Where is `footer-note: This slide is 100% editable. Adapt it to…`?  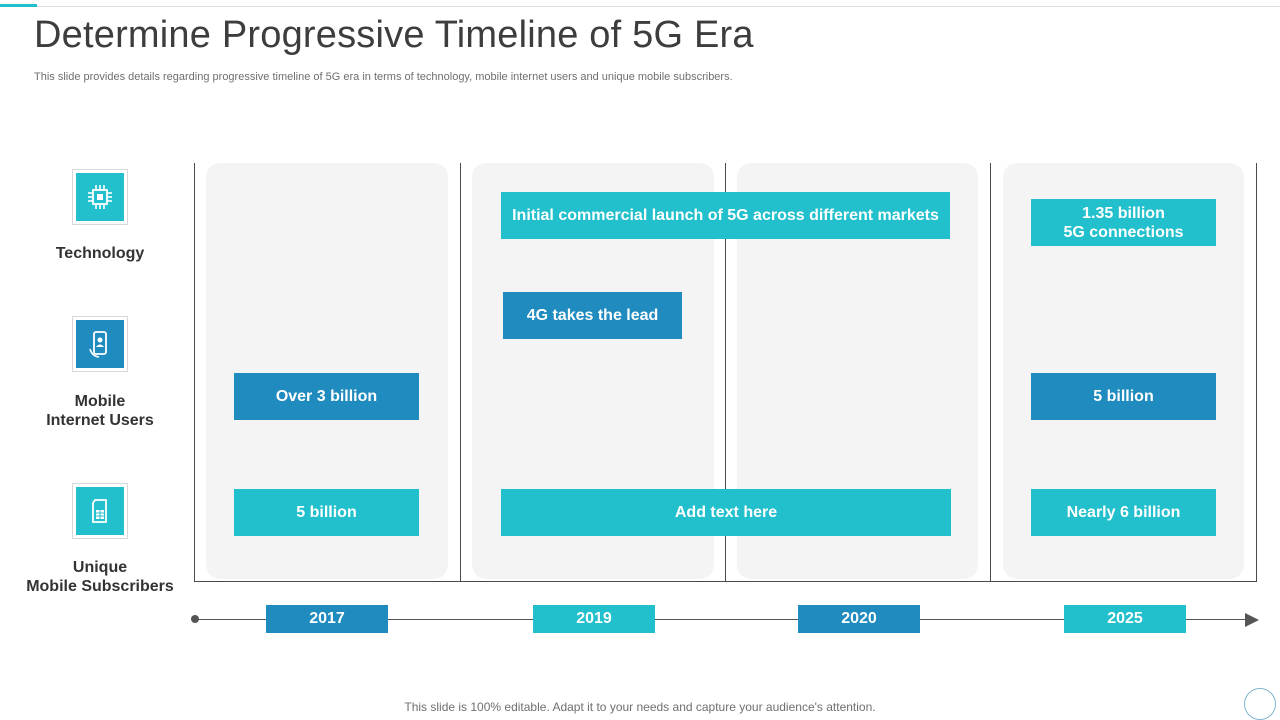 footer-note: This slide is 100% editable. Adapt it to… is located at coordinates (640, 707).